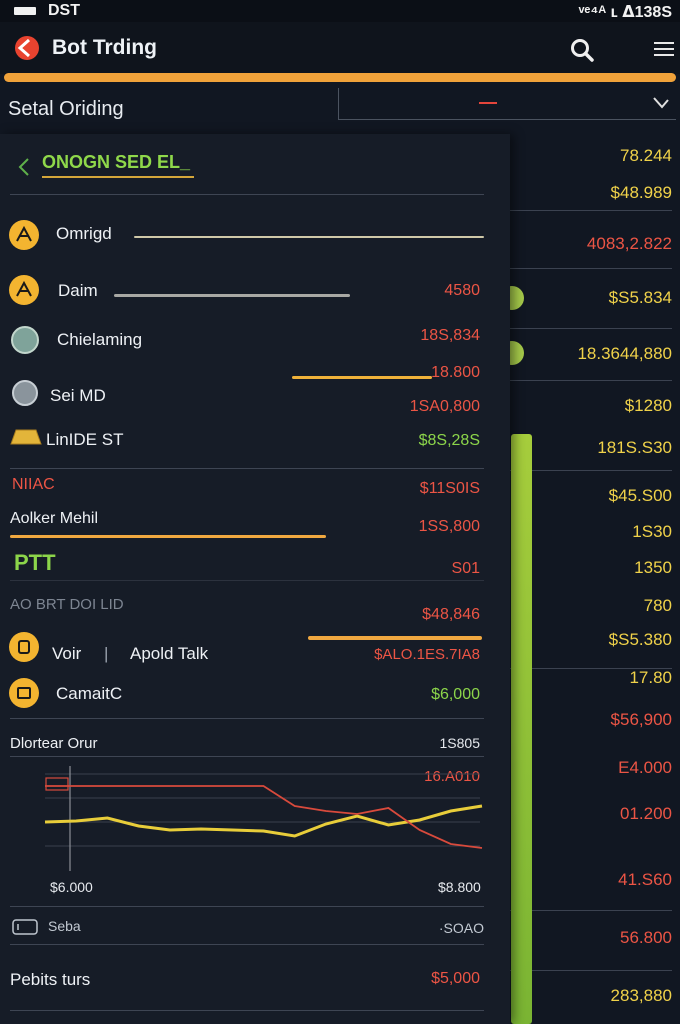 The height and width of the screenshot is (1024, 680). I want to click on chevron-left-icon, so click(24, 167).